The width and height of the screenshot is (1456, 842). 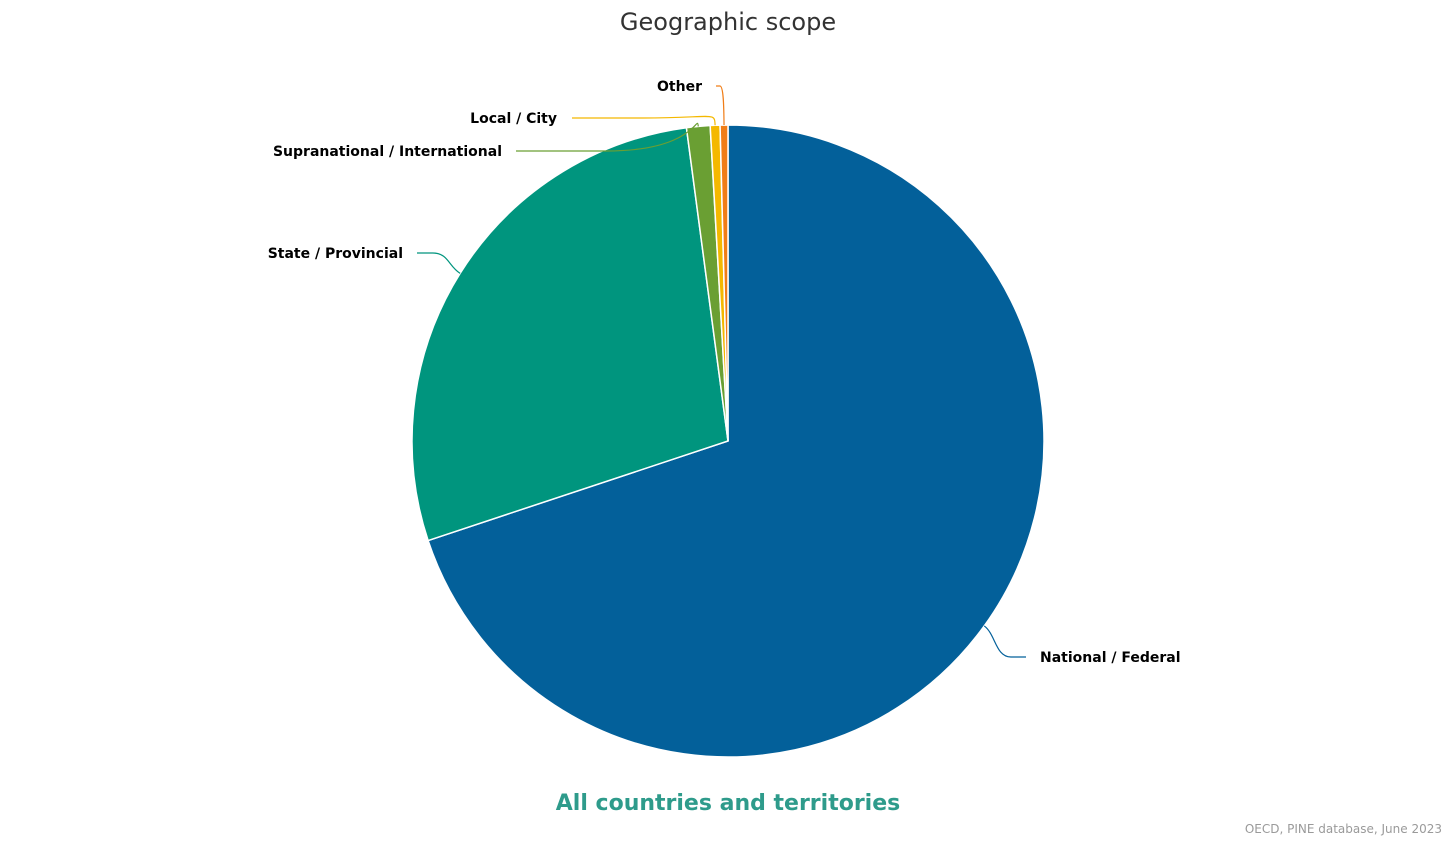 What do you see at coordinates (679, 87) in the screenshot?
I see `slice-label: Other` at bounding box center [679, 87].